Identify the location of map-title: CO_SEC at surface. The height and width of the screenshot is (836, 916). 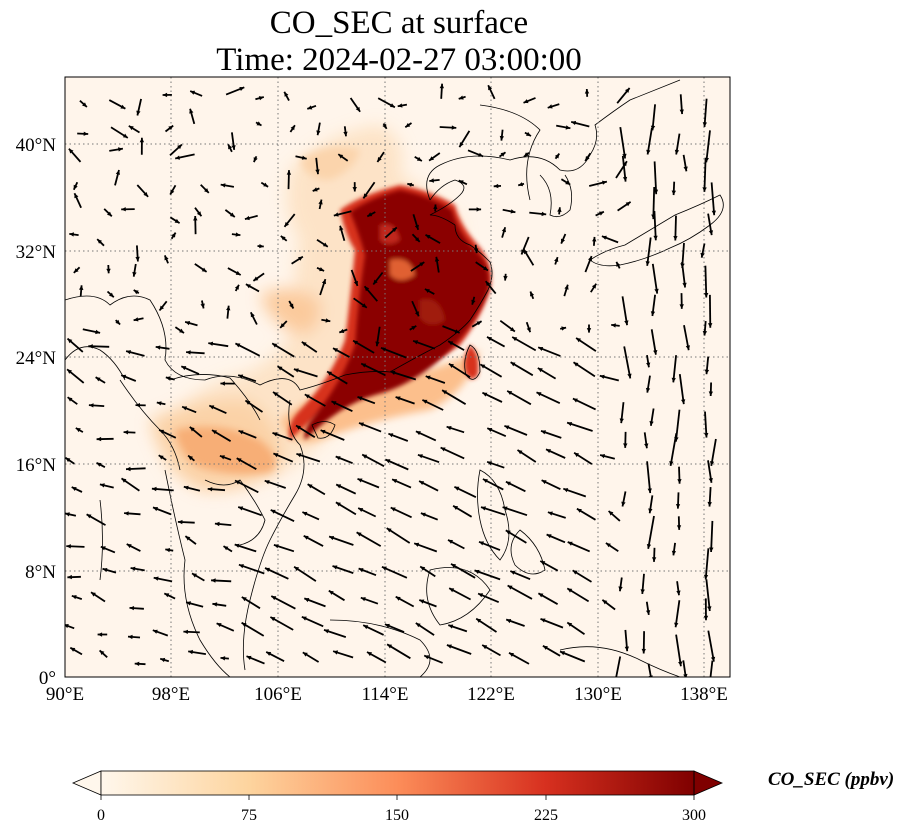
(399, 23).